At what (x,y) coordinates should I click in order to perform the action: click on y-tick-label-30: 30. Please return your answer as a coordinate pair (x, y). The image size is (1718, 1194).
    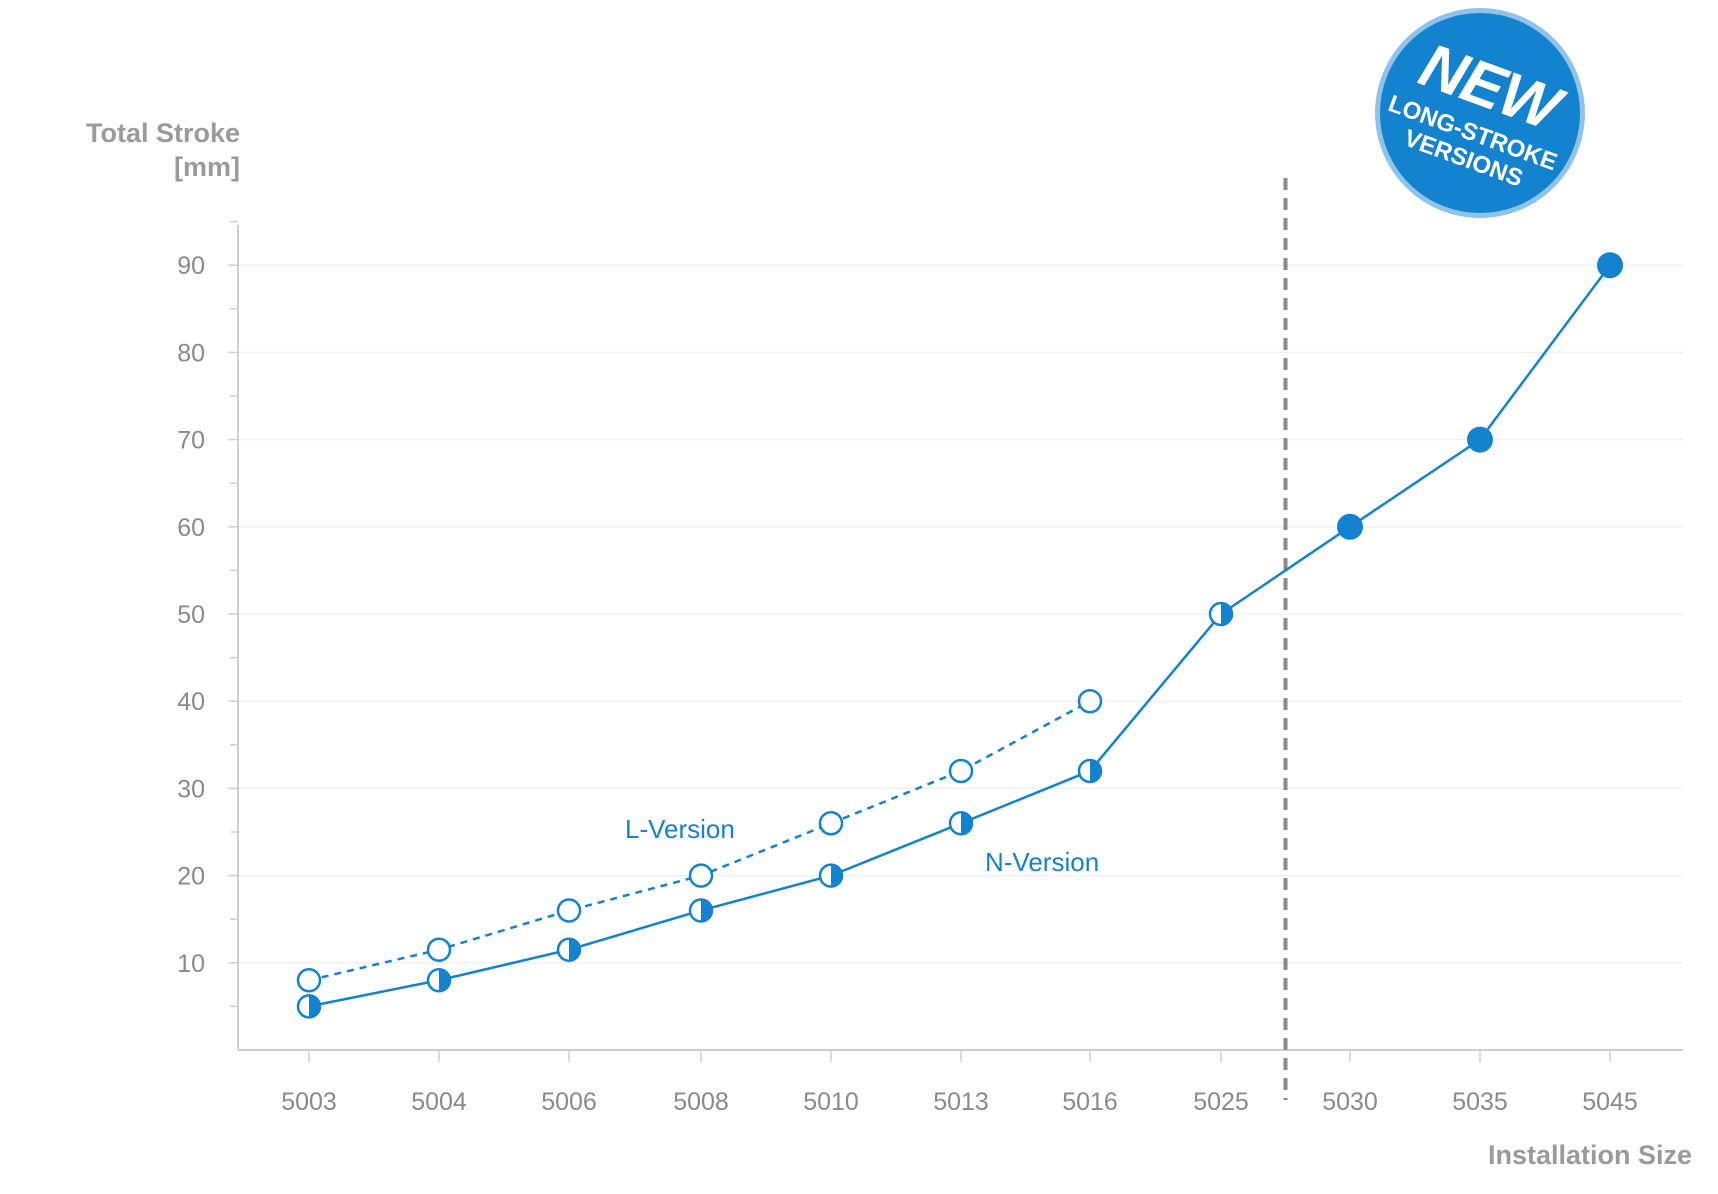
    Looking at the image, I should click on (191, 789).